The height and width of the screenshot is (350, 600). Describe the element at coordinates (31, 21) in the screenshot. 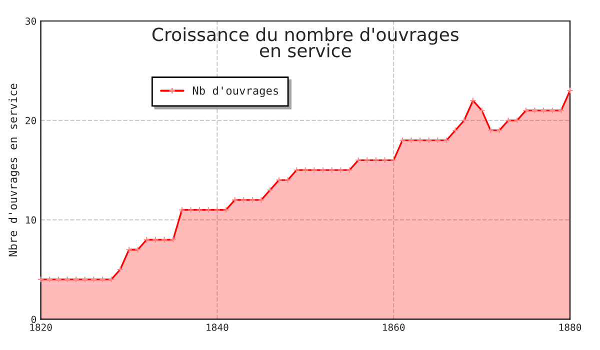

I see `y-tick-label: 30` at that location.